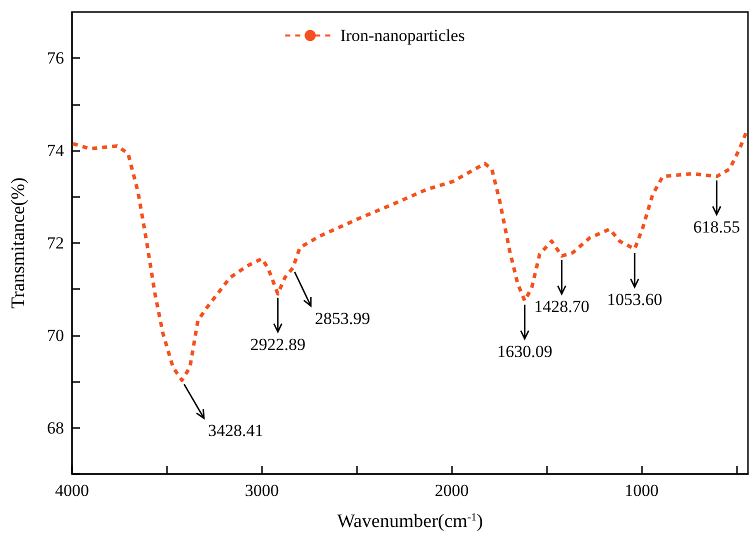  I want to click on annotation: 3428.41, so click(236, 430).